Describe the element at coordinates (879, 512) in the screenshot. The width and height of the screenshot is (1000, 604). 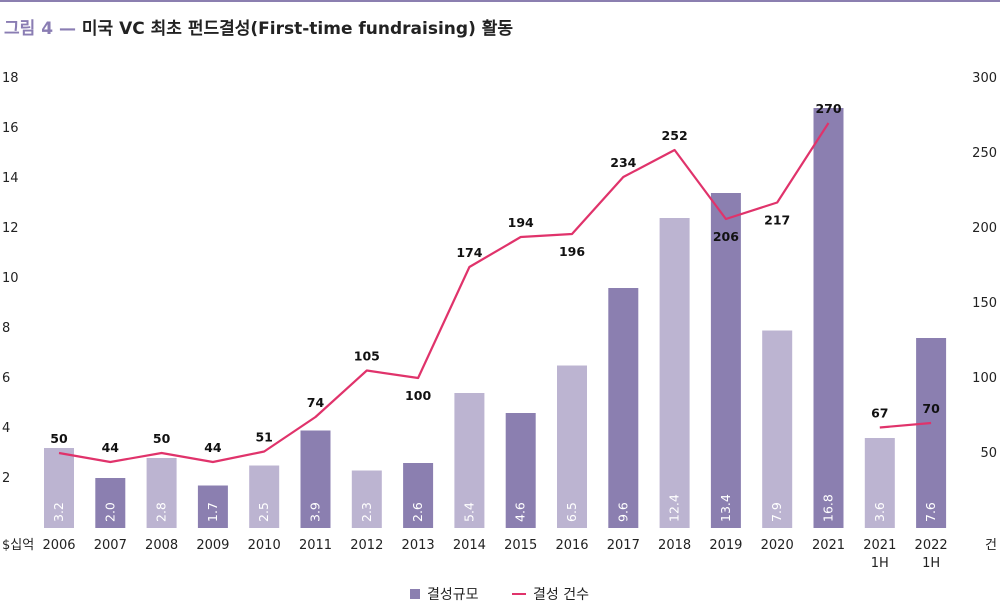
I see `bar-value-label: 3.6` at that location.